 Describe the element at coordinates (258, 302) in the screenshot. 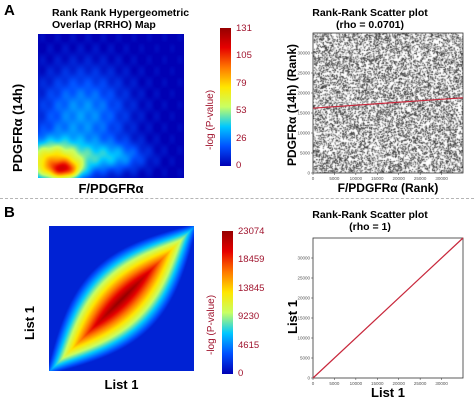

I see `colorbar-b-ticks: 23074 18459 13845 9230 4615 0` at that location.